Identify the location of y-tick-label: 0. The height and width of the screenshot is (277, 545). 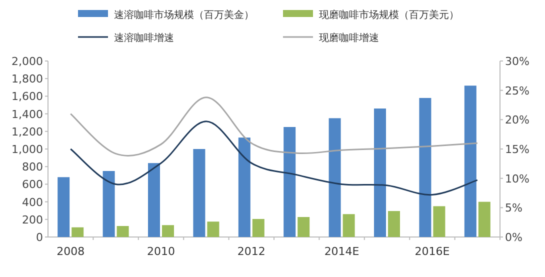
(39, 237).